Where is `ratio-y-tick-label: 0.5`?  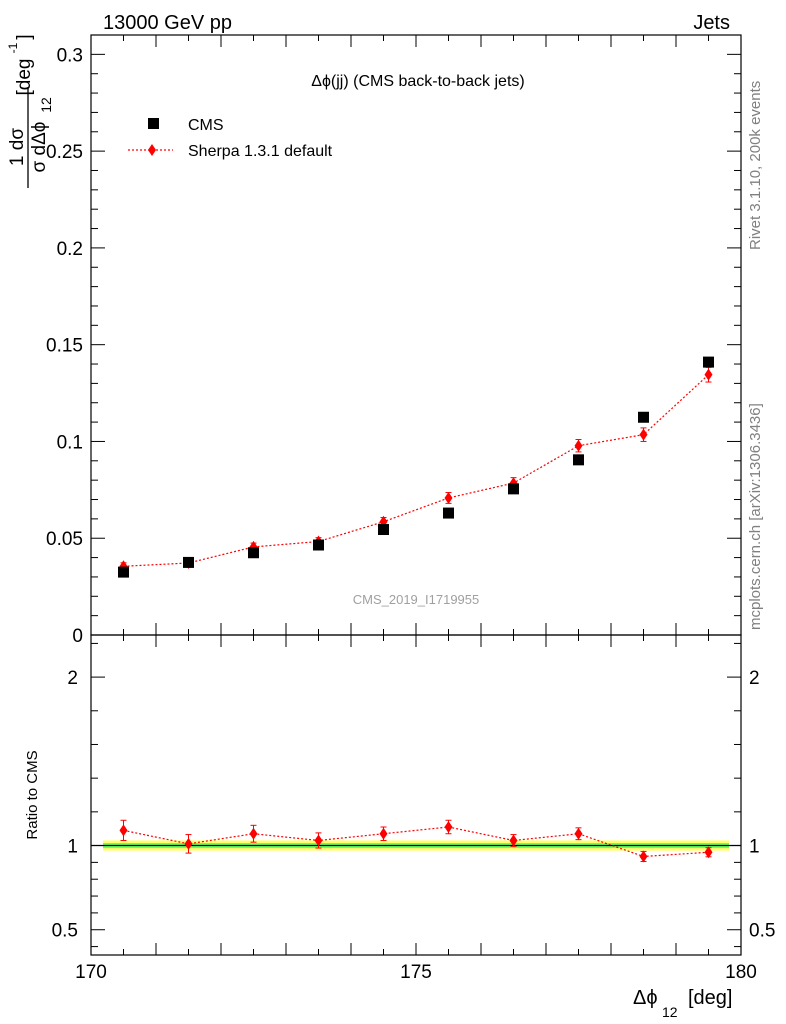 ratio-y-tick-label: 0.5 is located at coordinates (65, 931).